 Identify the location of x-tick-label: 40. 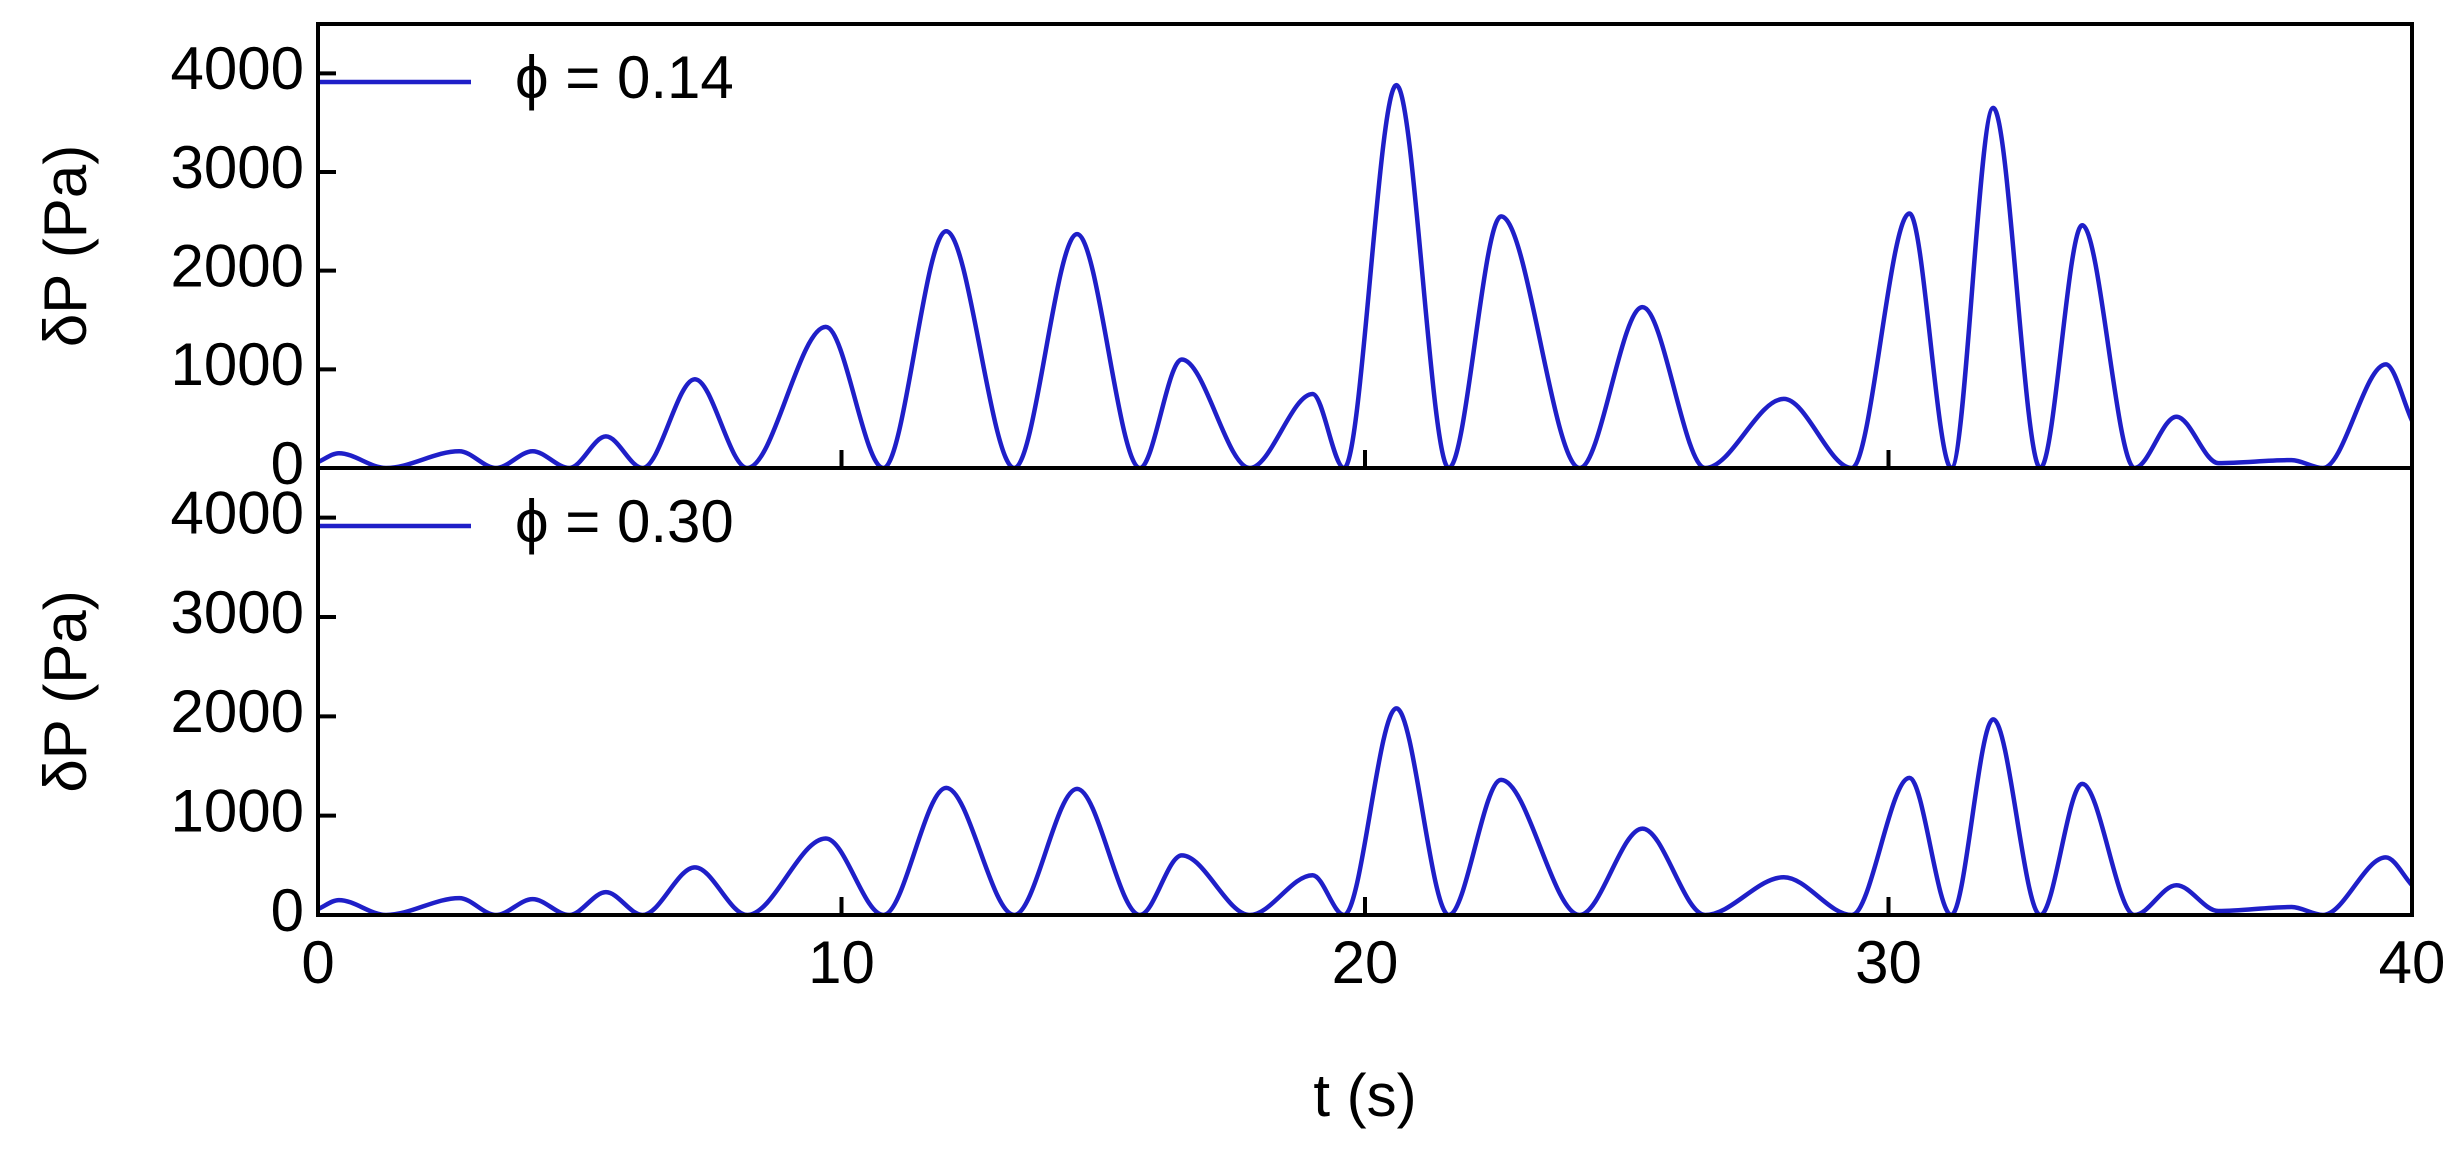
(2412, 962).